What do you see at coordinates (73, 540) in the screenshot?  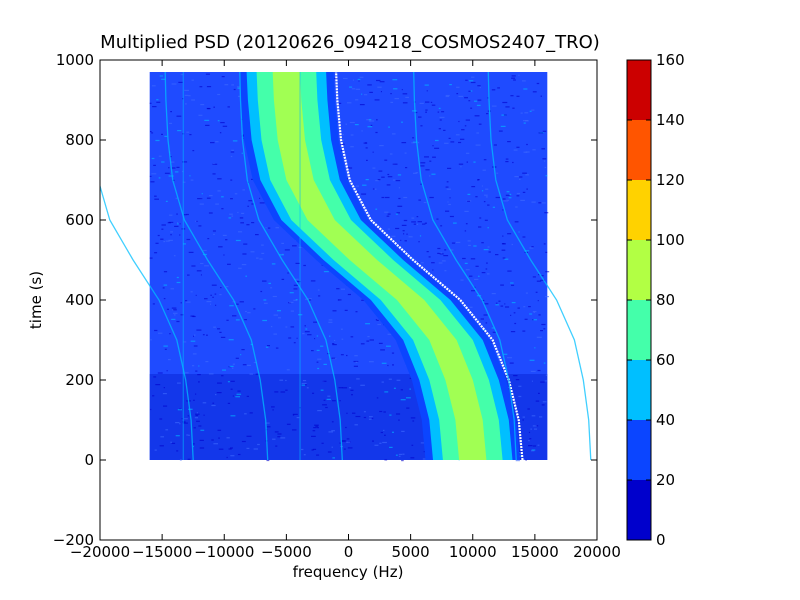 I see `y-tick-label: −200` at bounding box center [73, 540].